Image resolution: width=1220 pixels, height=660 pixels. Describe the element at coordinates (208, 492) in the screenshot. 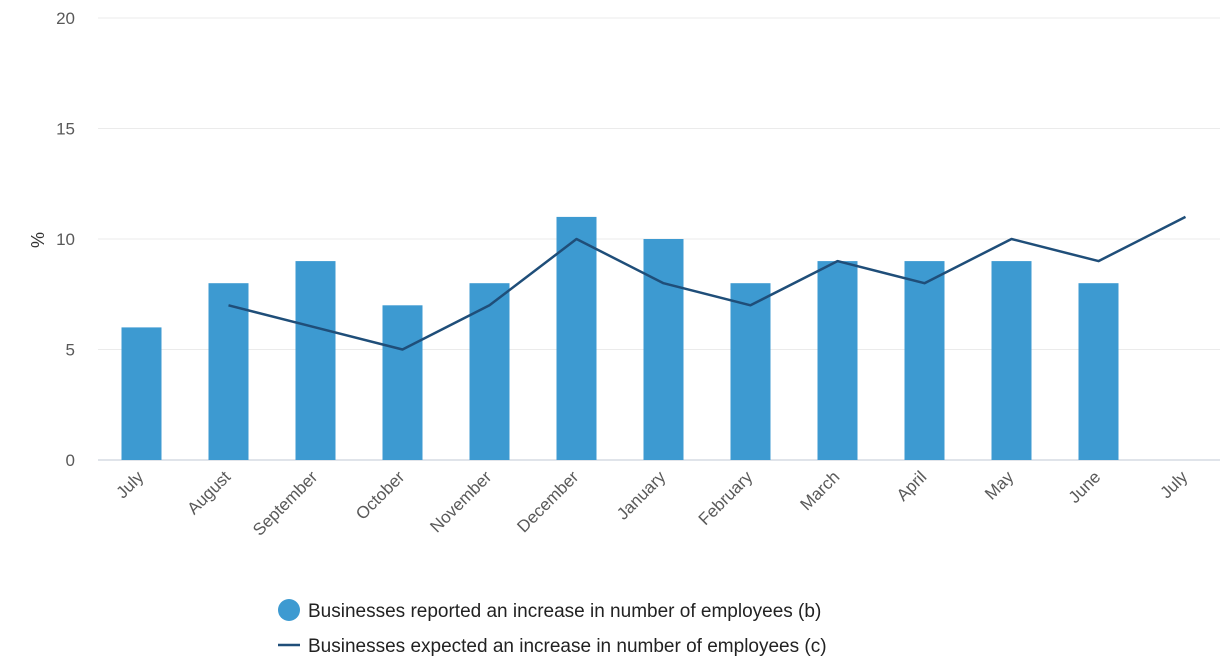

I see `x-tick-label: August` at that location.